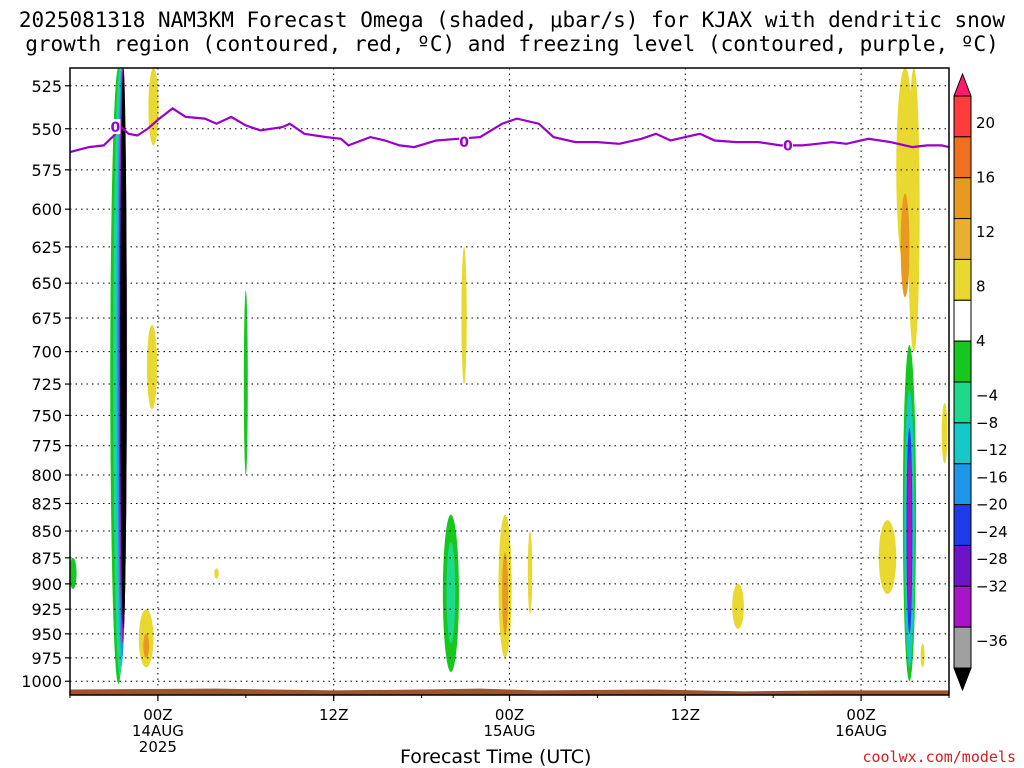 This screenshot has width=1024, height=768. I want to click on x-tick-date: 15AUG, so click(510, 731).